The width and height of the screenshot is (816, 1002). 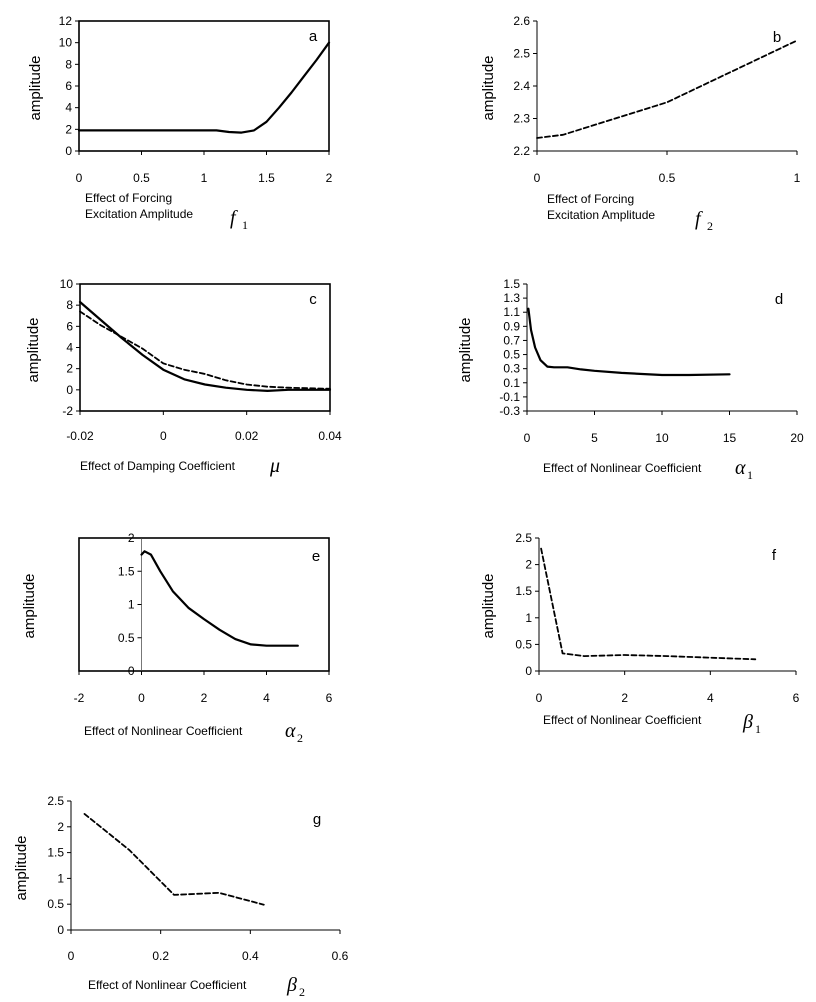 What do you see at coordinates (601, 215) in the screenshot?
I see `x-axis-label: Excitation Amplitude` at bounding box center [601, 215].